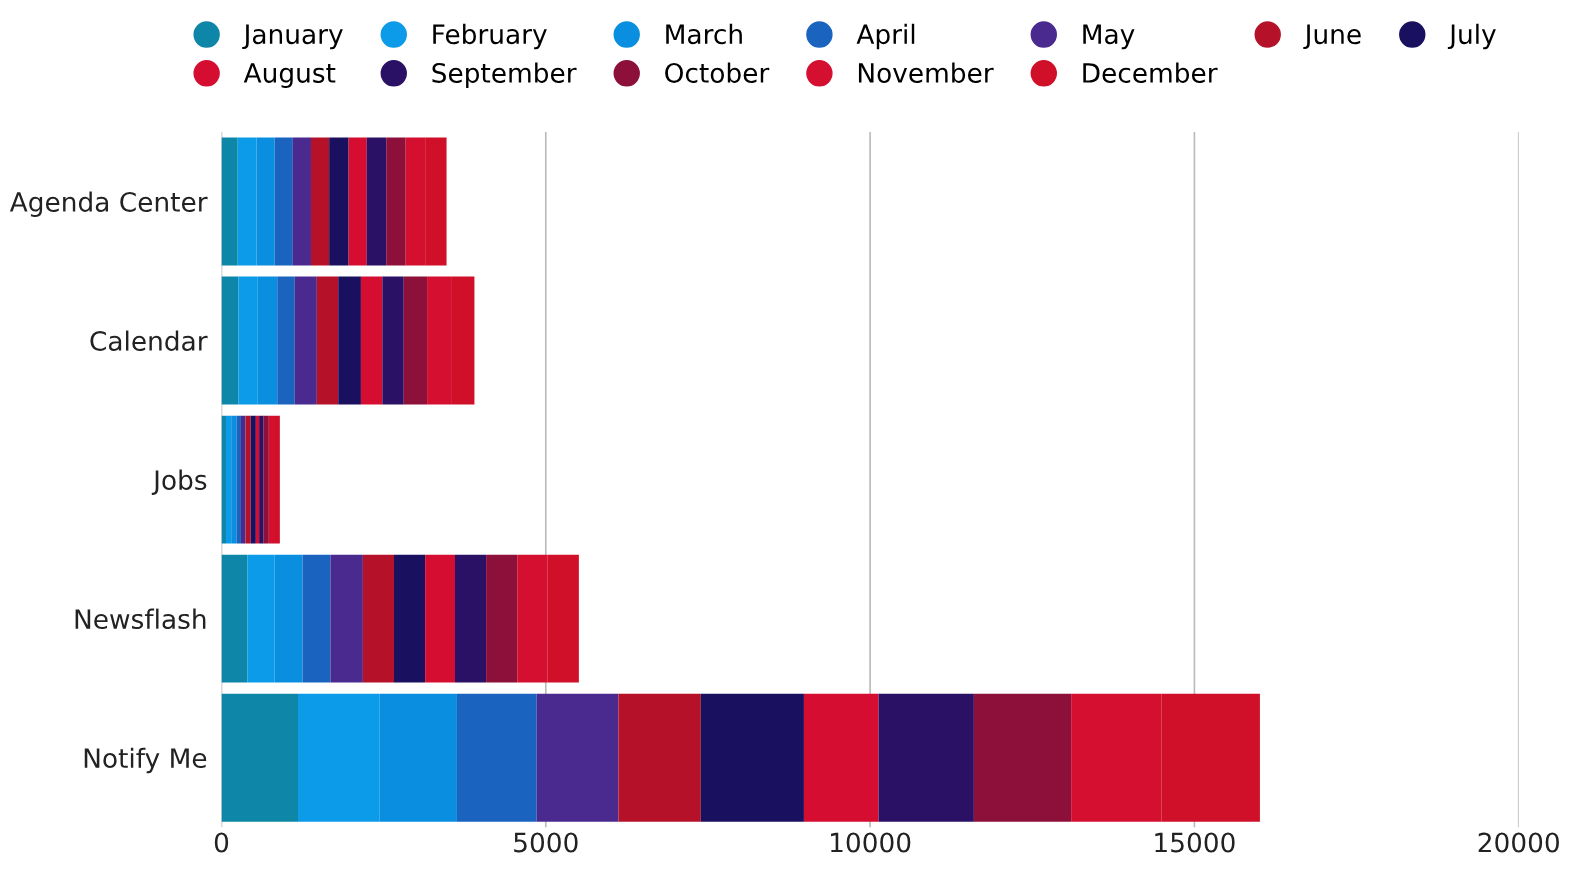 The height and width of the screenshot is (880, 1582). I want to click on legend-label: May, so click(1109, 37).